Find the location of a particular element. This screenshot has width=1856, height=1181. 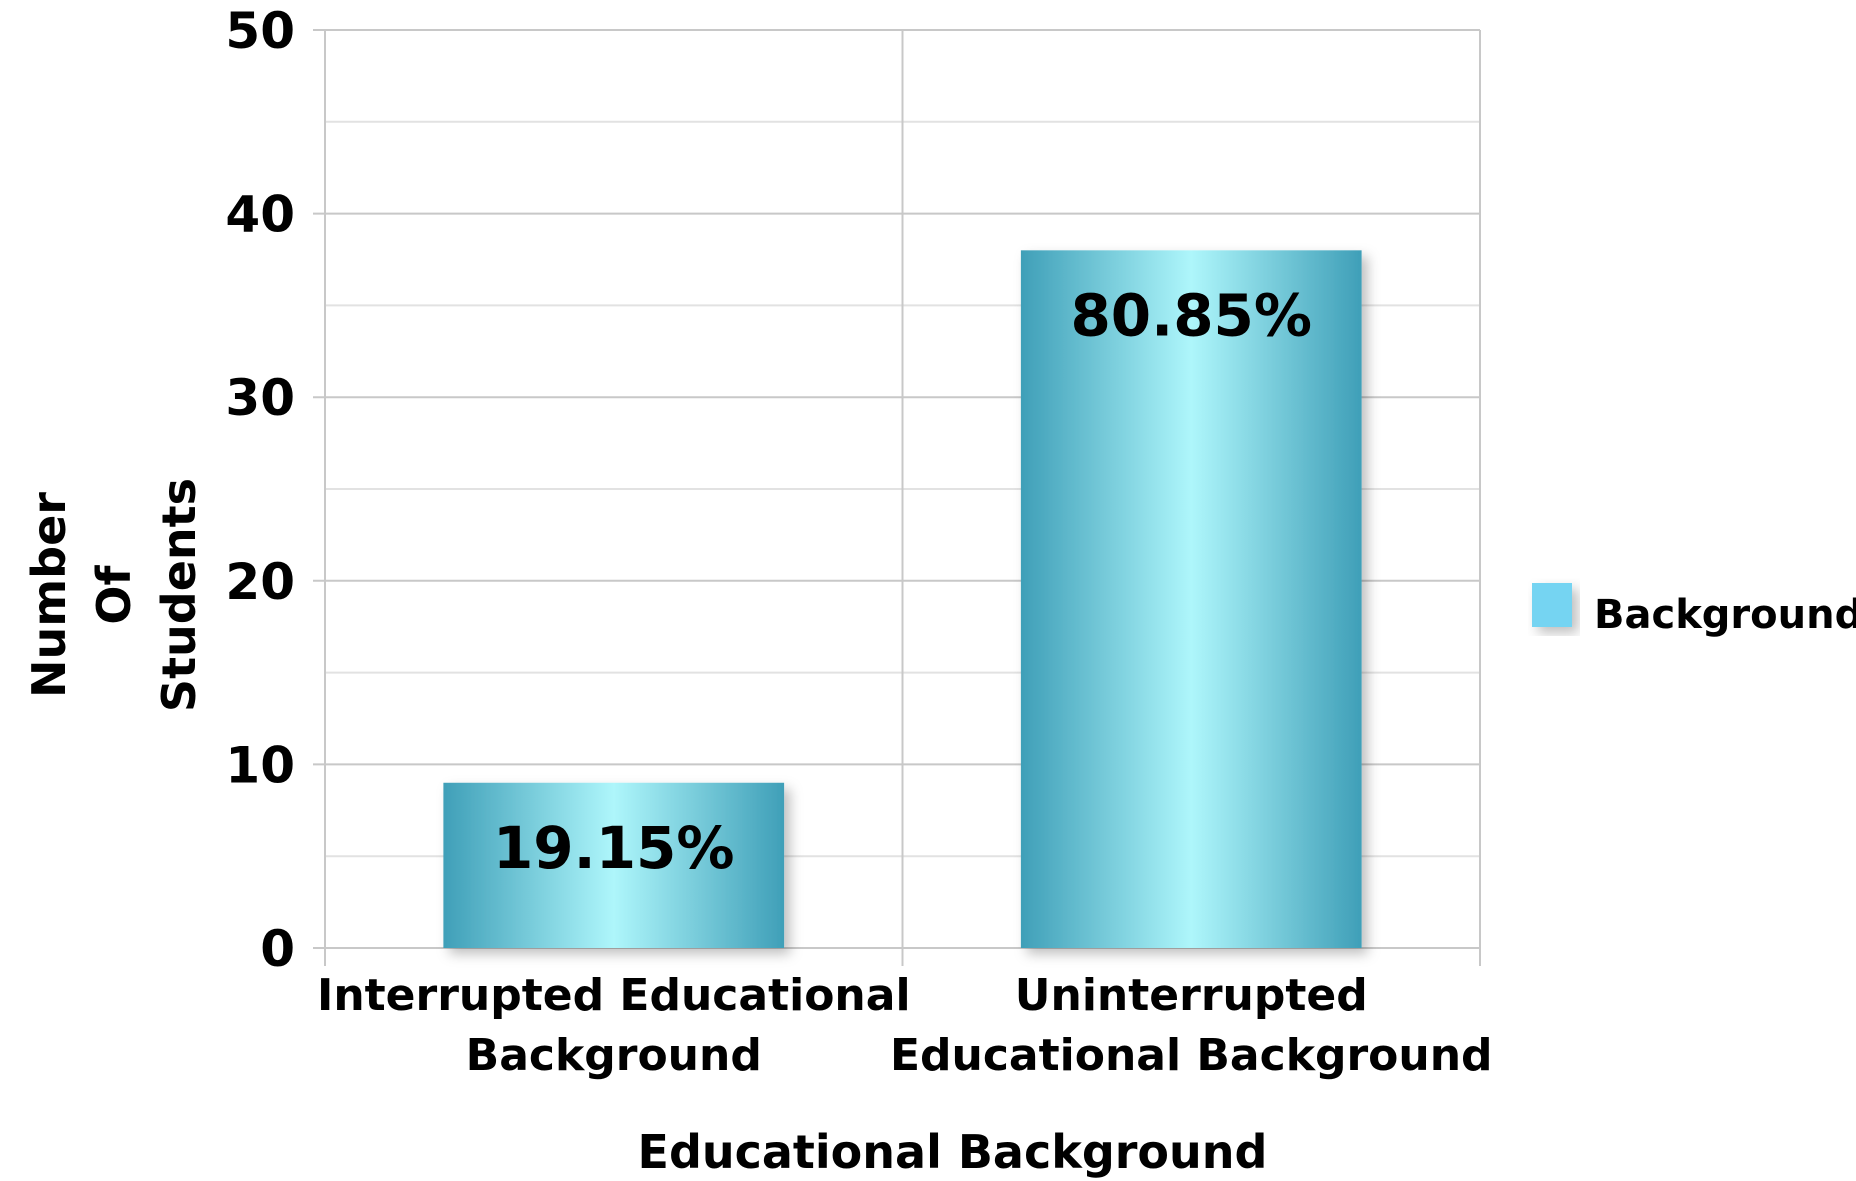

y-tick-label: 10 is located at coordinates (260, 765).